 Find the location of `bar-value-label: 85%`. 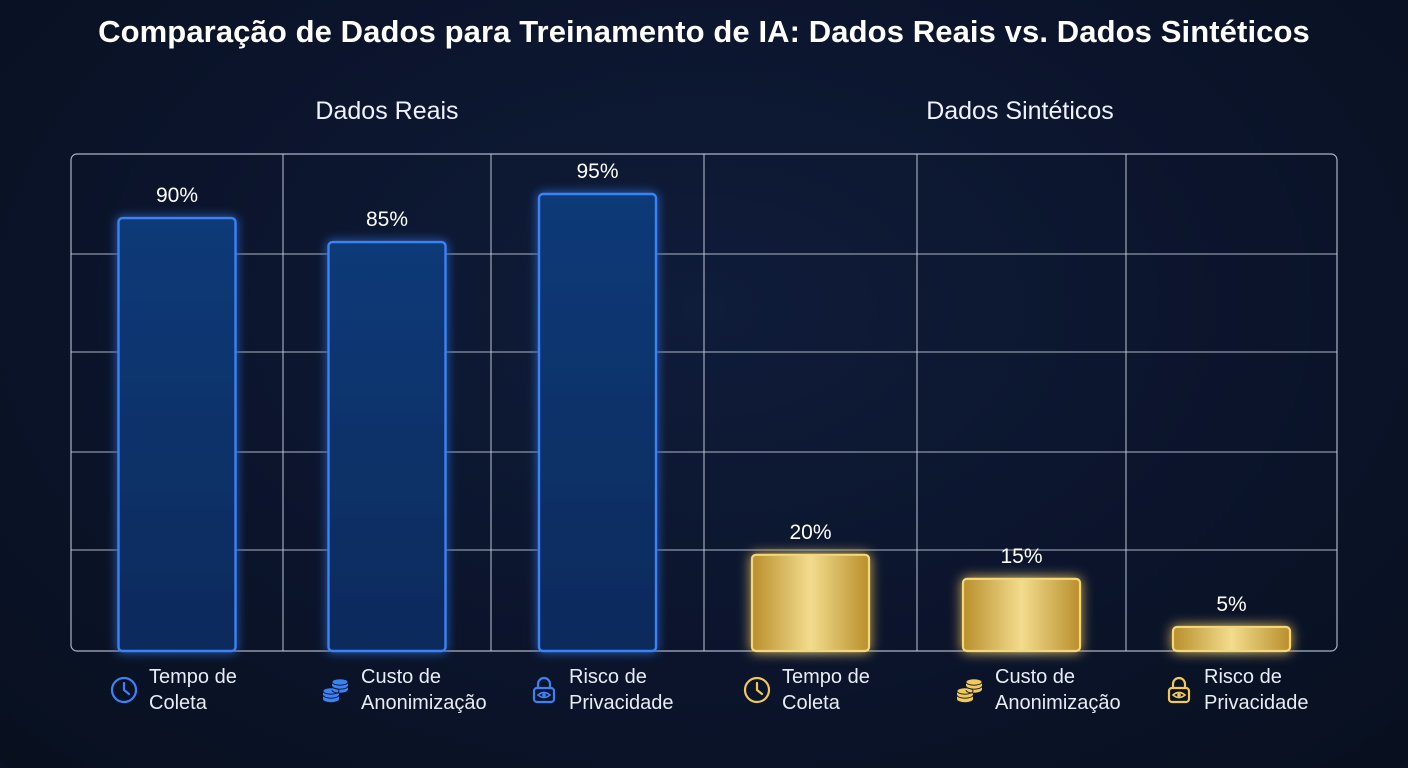

bar-value-label: 85% is located at coordinates (387, 219).